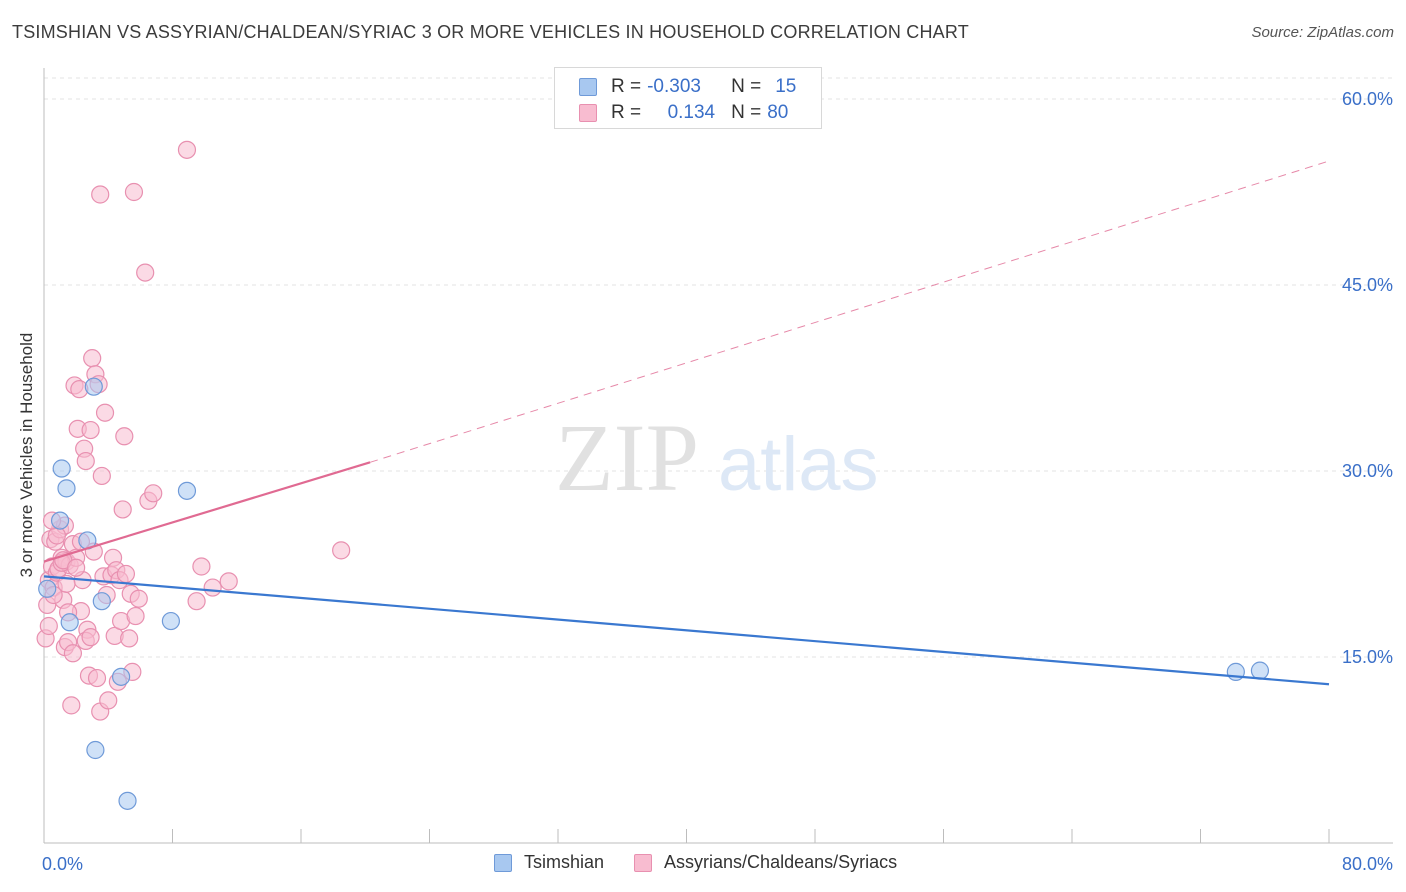  What do you see at coordinates (674, 86) in the screenshot?
I see `r-value-tsimshian: -0.303` at bounding box center [674, 86].